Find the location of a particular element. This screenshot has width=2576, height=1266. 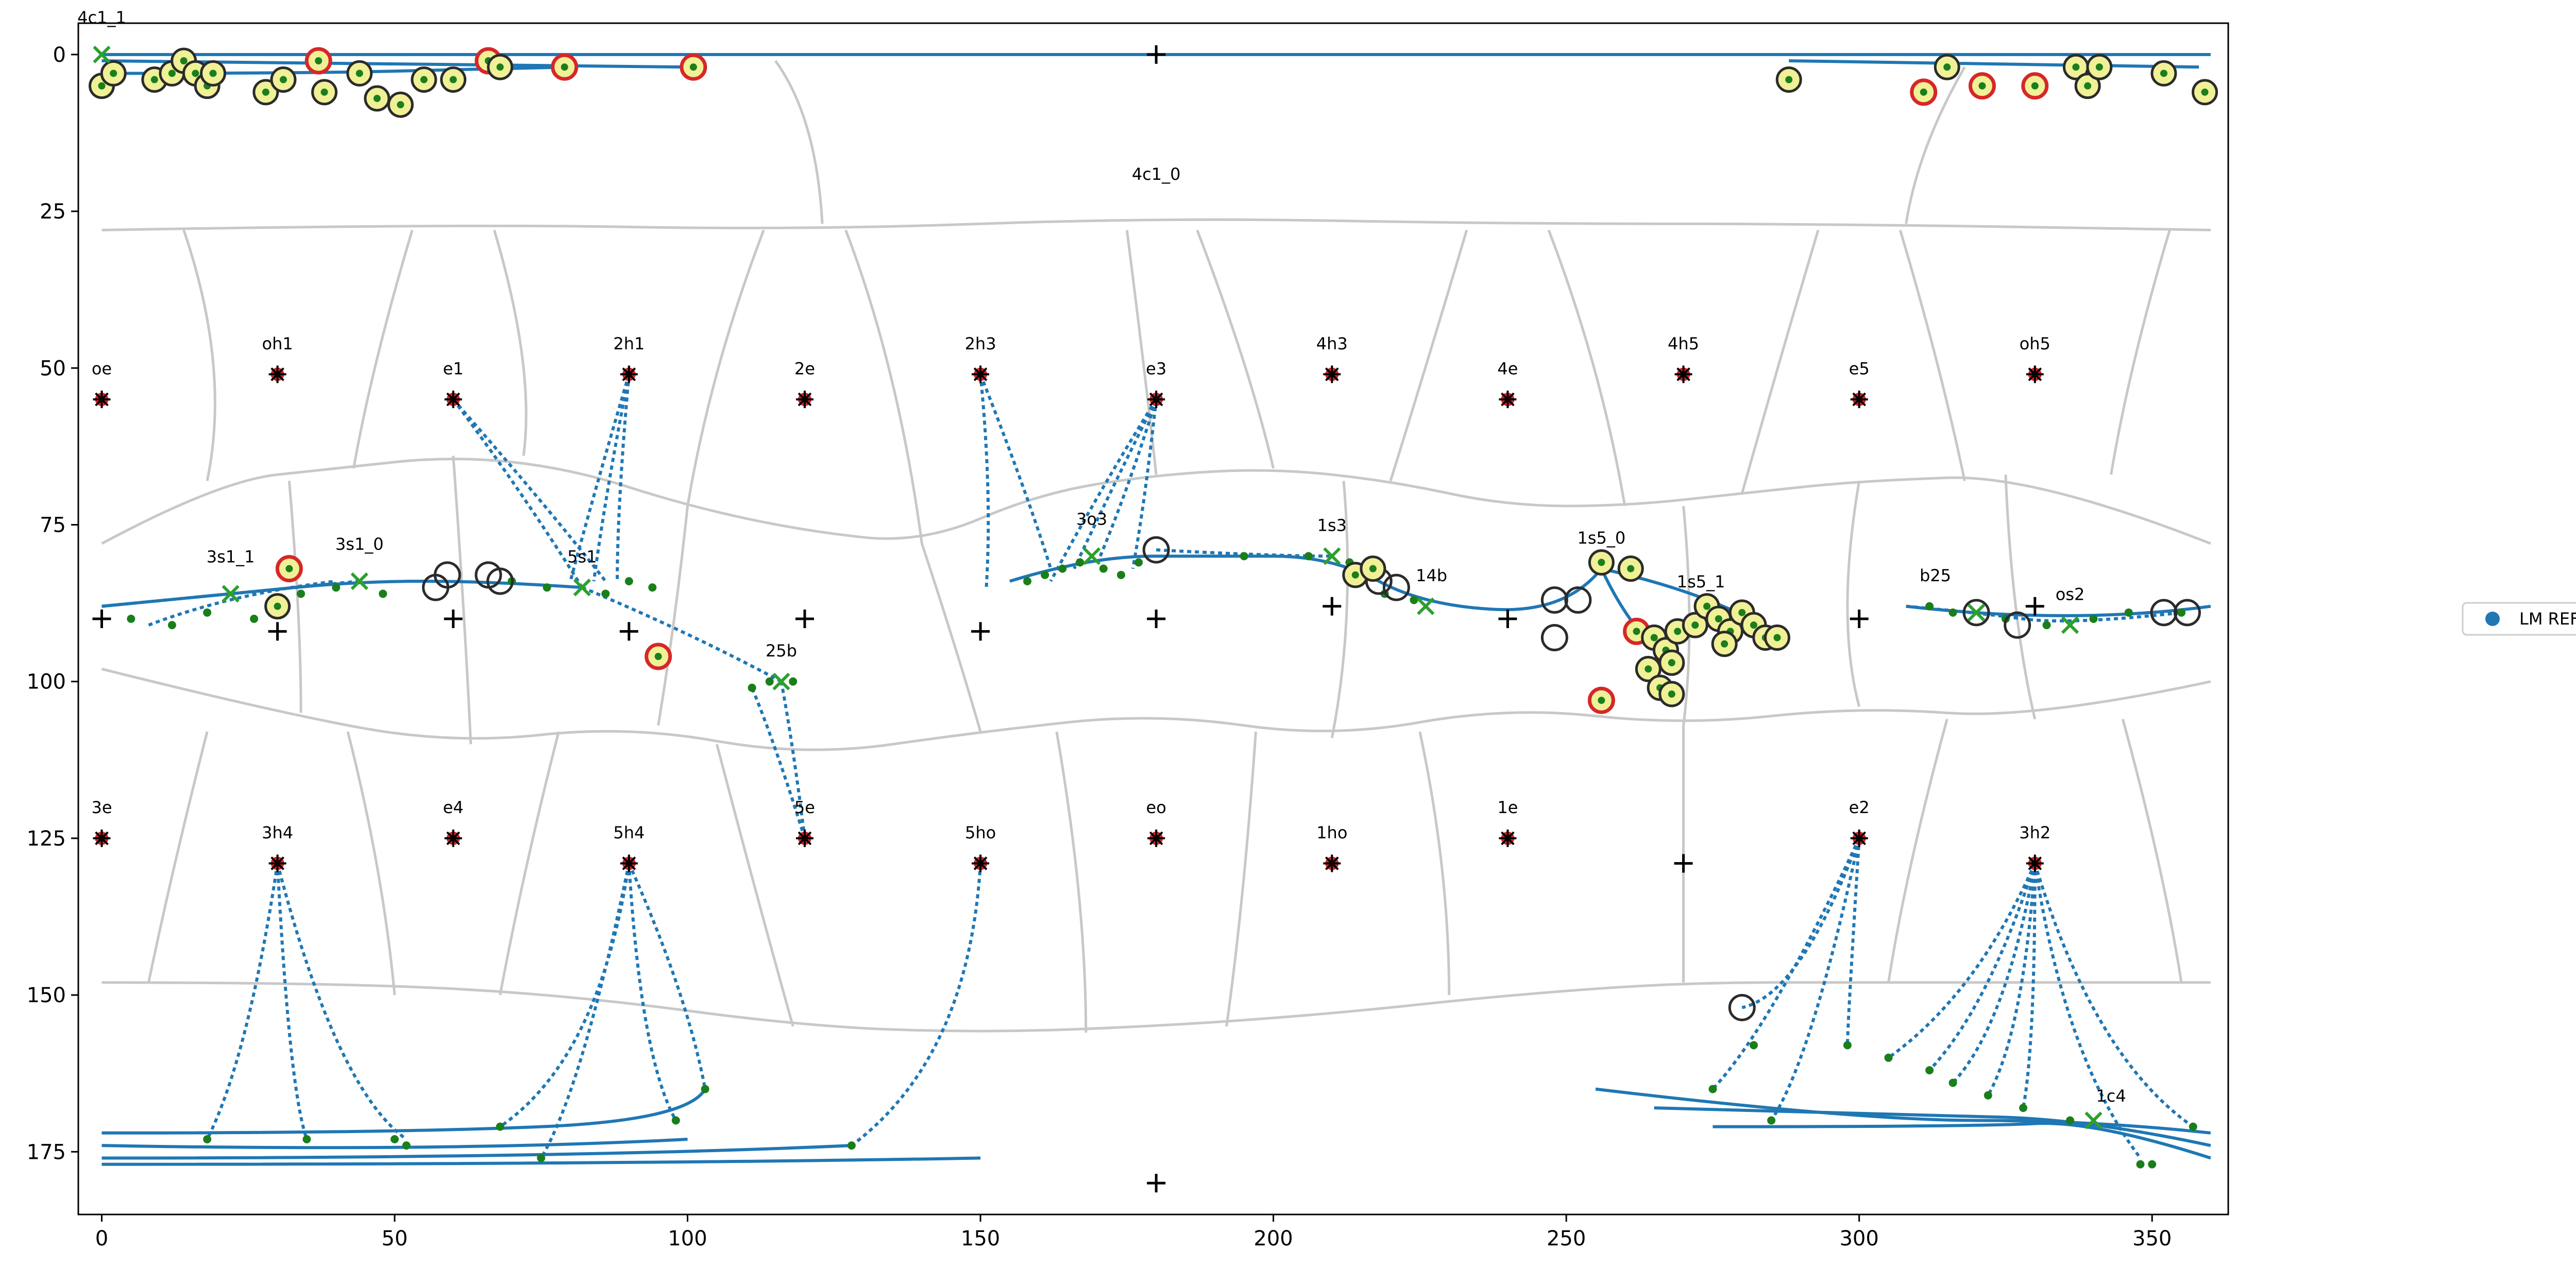

x-tick-label: 250 is located at coordinates (1566, 1239).